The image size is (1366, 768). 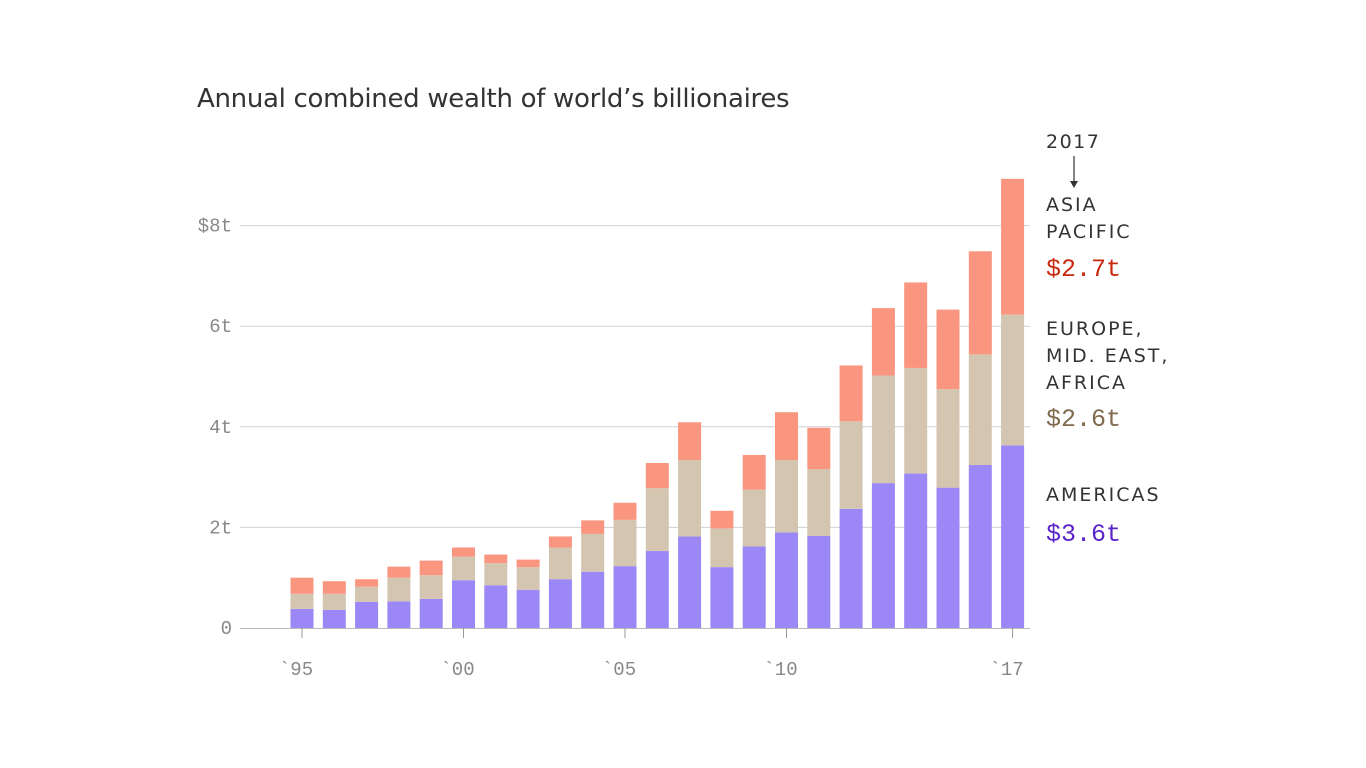 I want to click on bar-europe_mideast_africa-2013, so click(x=883, y=429).